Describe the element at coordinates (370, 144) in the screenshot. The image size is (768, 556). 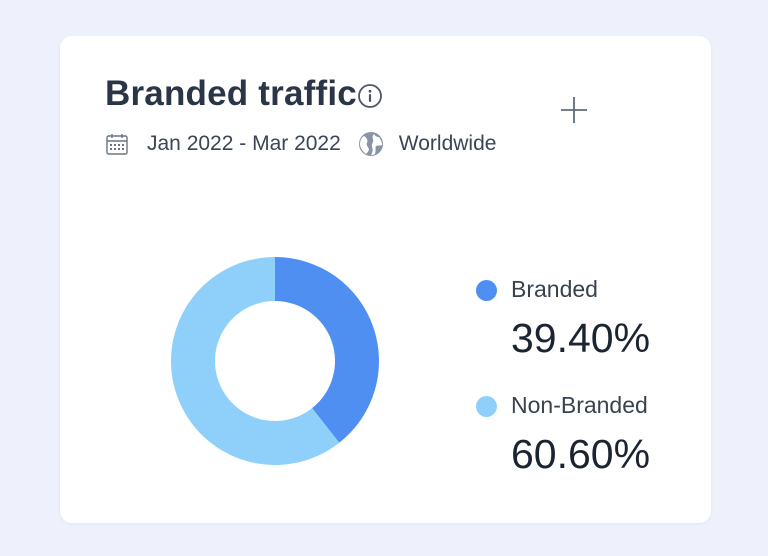
I see `globe-icon` at that location.